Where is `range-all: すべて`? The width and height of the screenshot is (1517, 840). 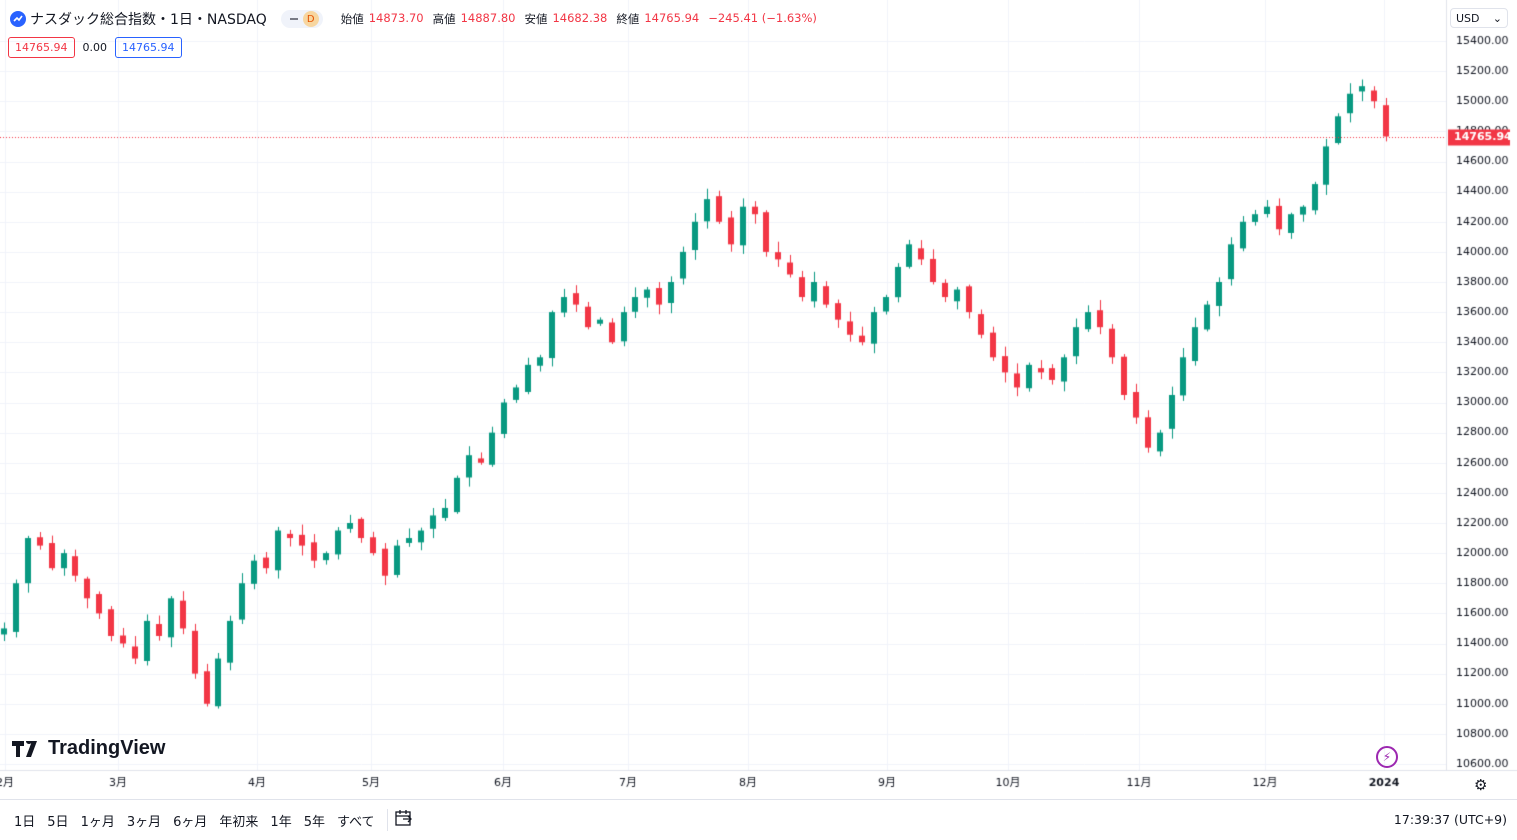 range-all: すべて is located at coordinates (355, 822).